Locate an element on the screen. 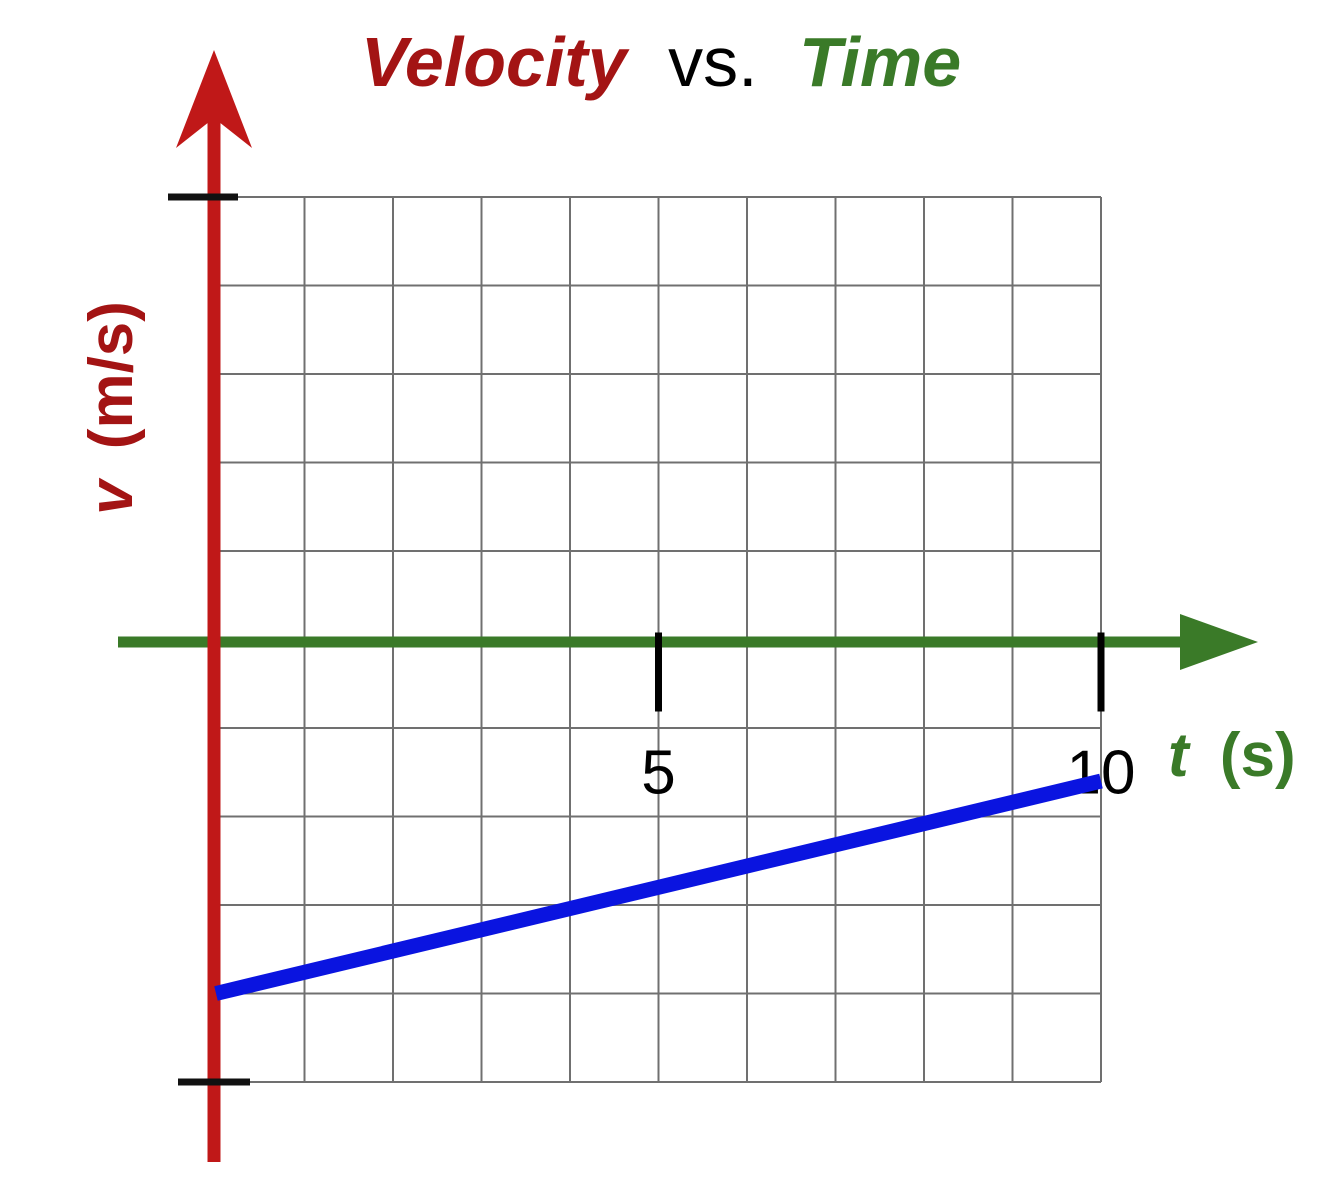 This screenshot has width=1337, height=1200. t-axis-ticks: 5 10 is located at coordinates (888, 720).